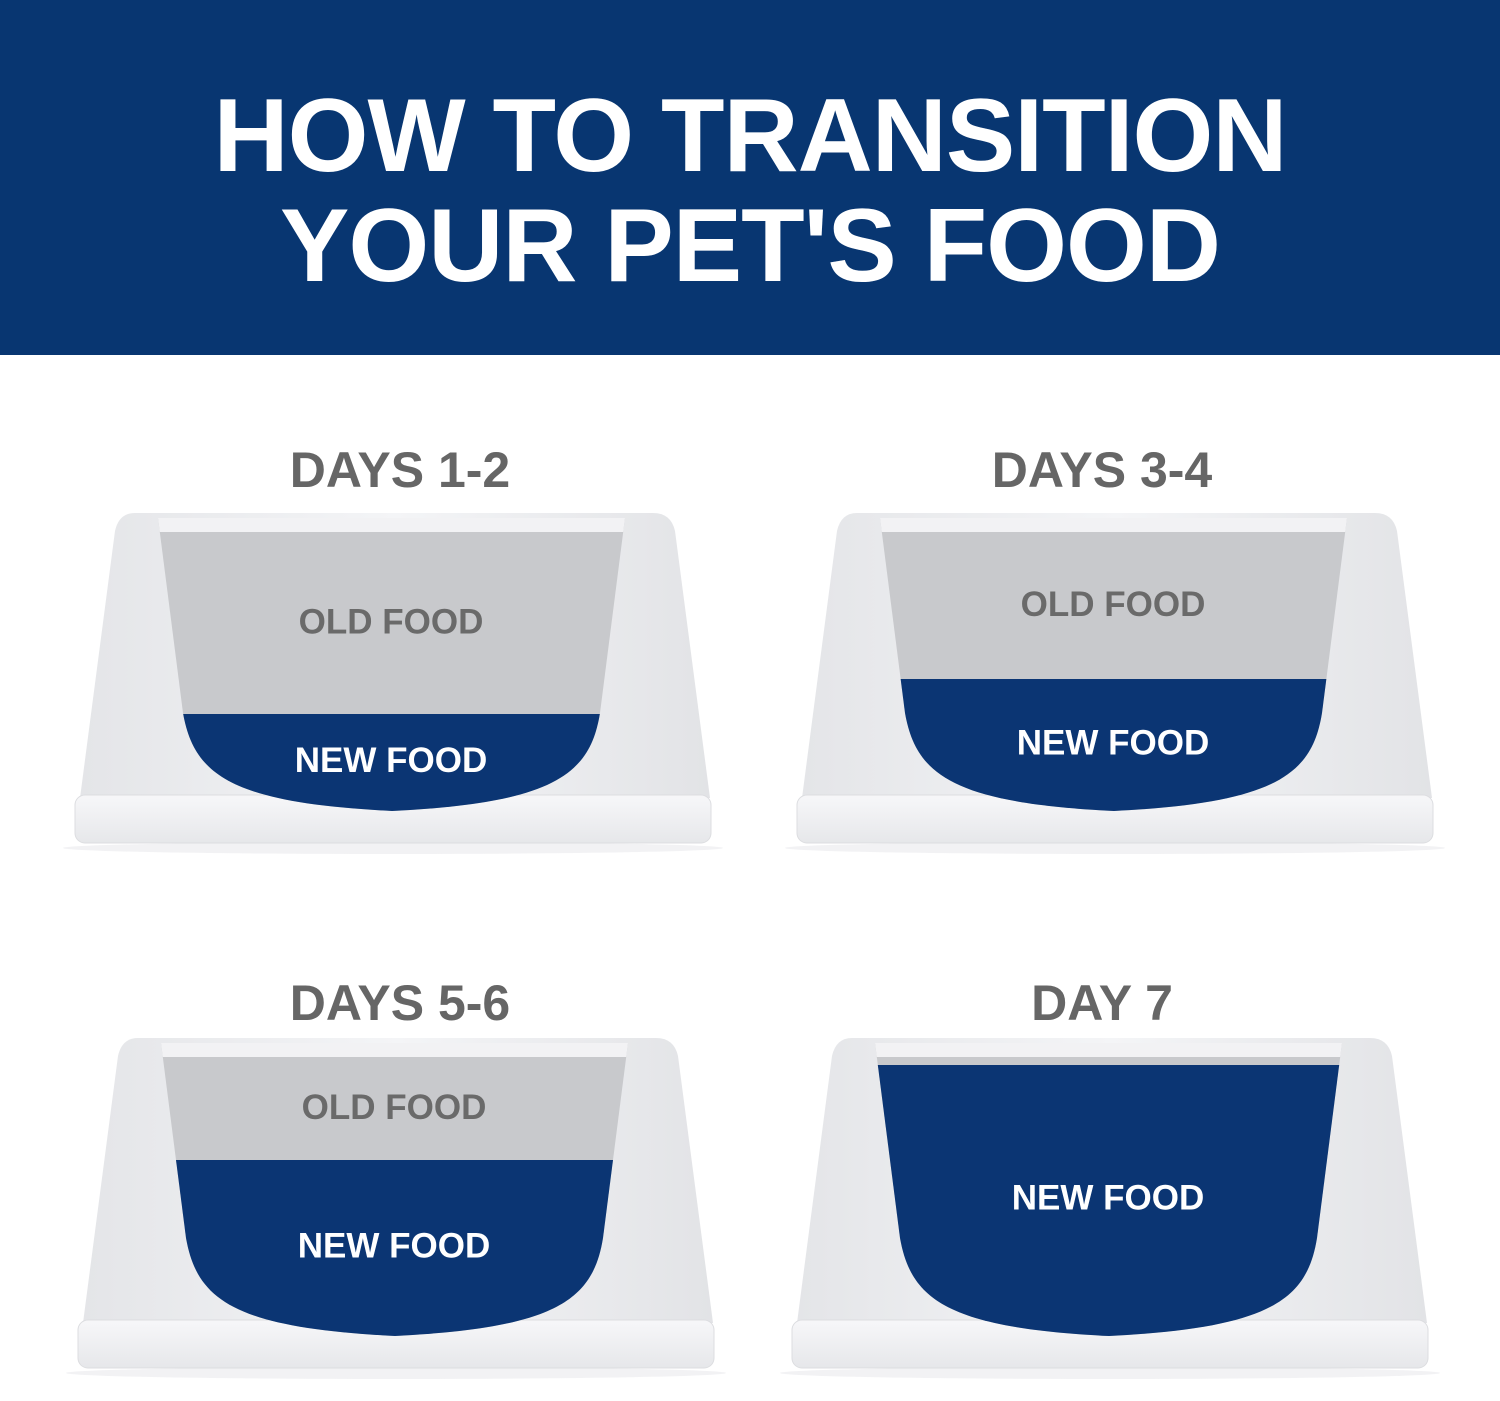 The width and height of the screenshot is (1500, 1401). I want to click on step-2-days: DAYS 3-4, so click(1102, 470).